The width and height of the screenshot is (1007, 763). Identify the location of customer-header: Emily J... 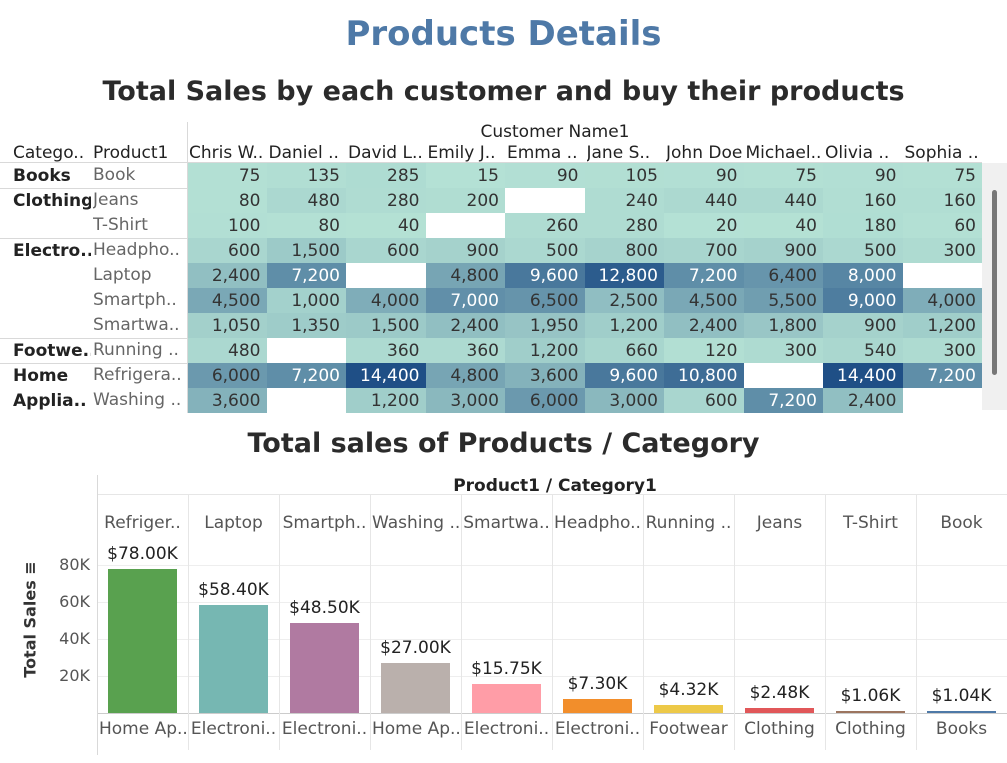
(461, 153).